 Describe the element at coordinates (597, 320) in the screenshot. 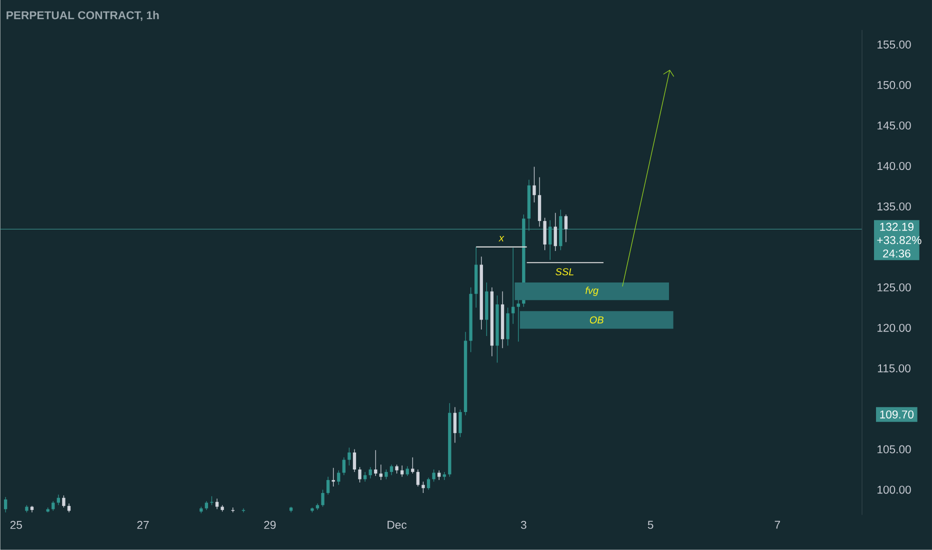

I see `annotation: OB` at that location.